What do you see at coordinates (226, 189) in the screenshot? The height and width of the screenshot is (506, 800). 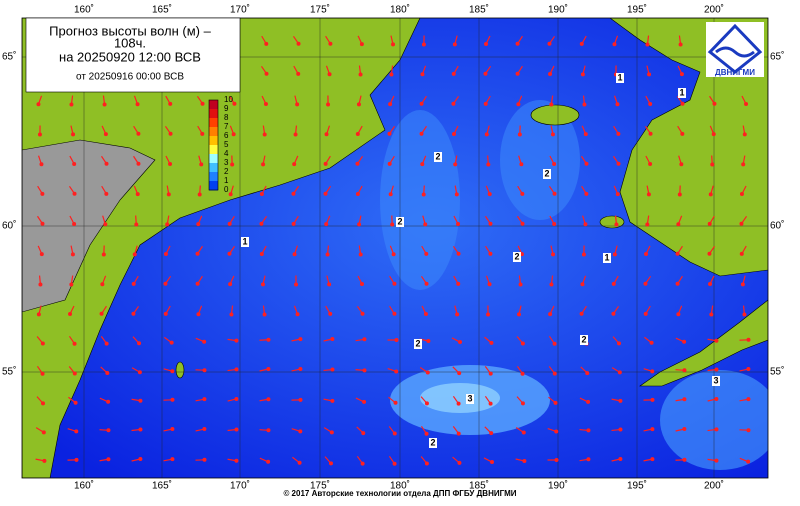 I see `colorbar-tick-label: 0` at bounding box center [226, 189].